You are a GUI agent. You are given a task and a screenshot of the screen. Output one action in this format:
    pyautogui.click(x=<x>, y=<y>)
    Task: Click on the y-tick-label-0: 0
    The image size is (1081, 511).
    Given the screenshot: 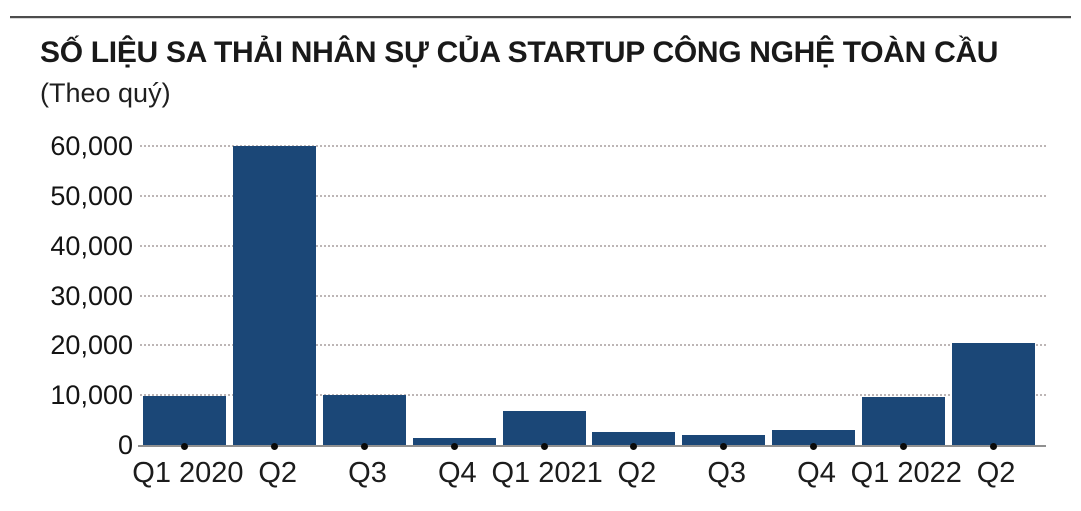 What is the action you would take?
    pyautogui.click(x=125, y=445)
    